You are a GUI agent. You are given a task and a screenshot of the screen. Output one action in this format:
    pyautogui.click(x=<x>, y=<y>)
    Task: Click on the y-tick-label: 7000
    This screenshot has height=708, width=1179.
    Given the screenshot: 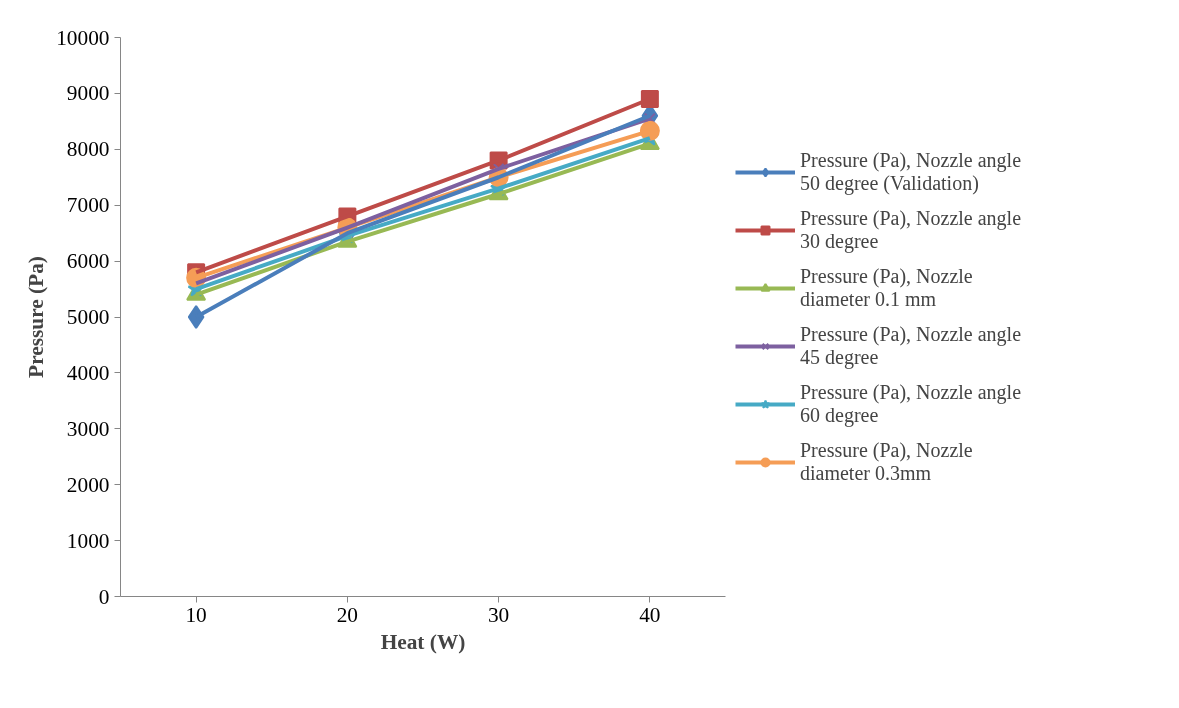 What is the action you would take?
    pyautogui.click(x=88, y=205)
    